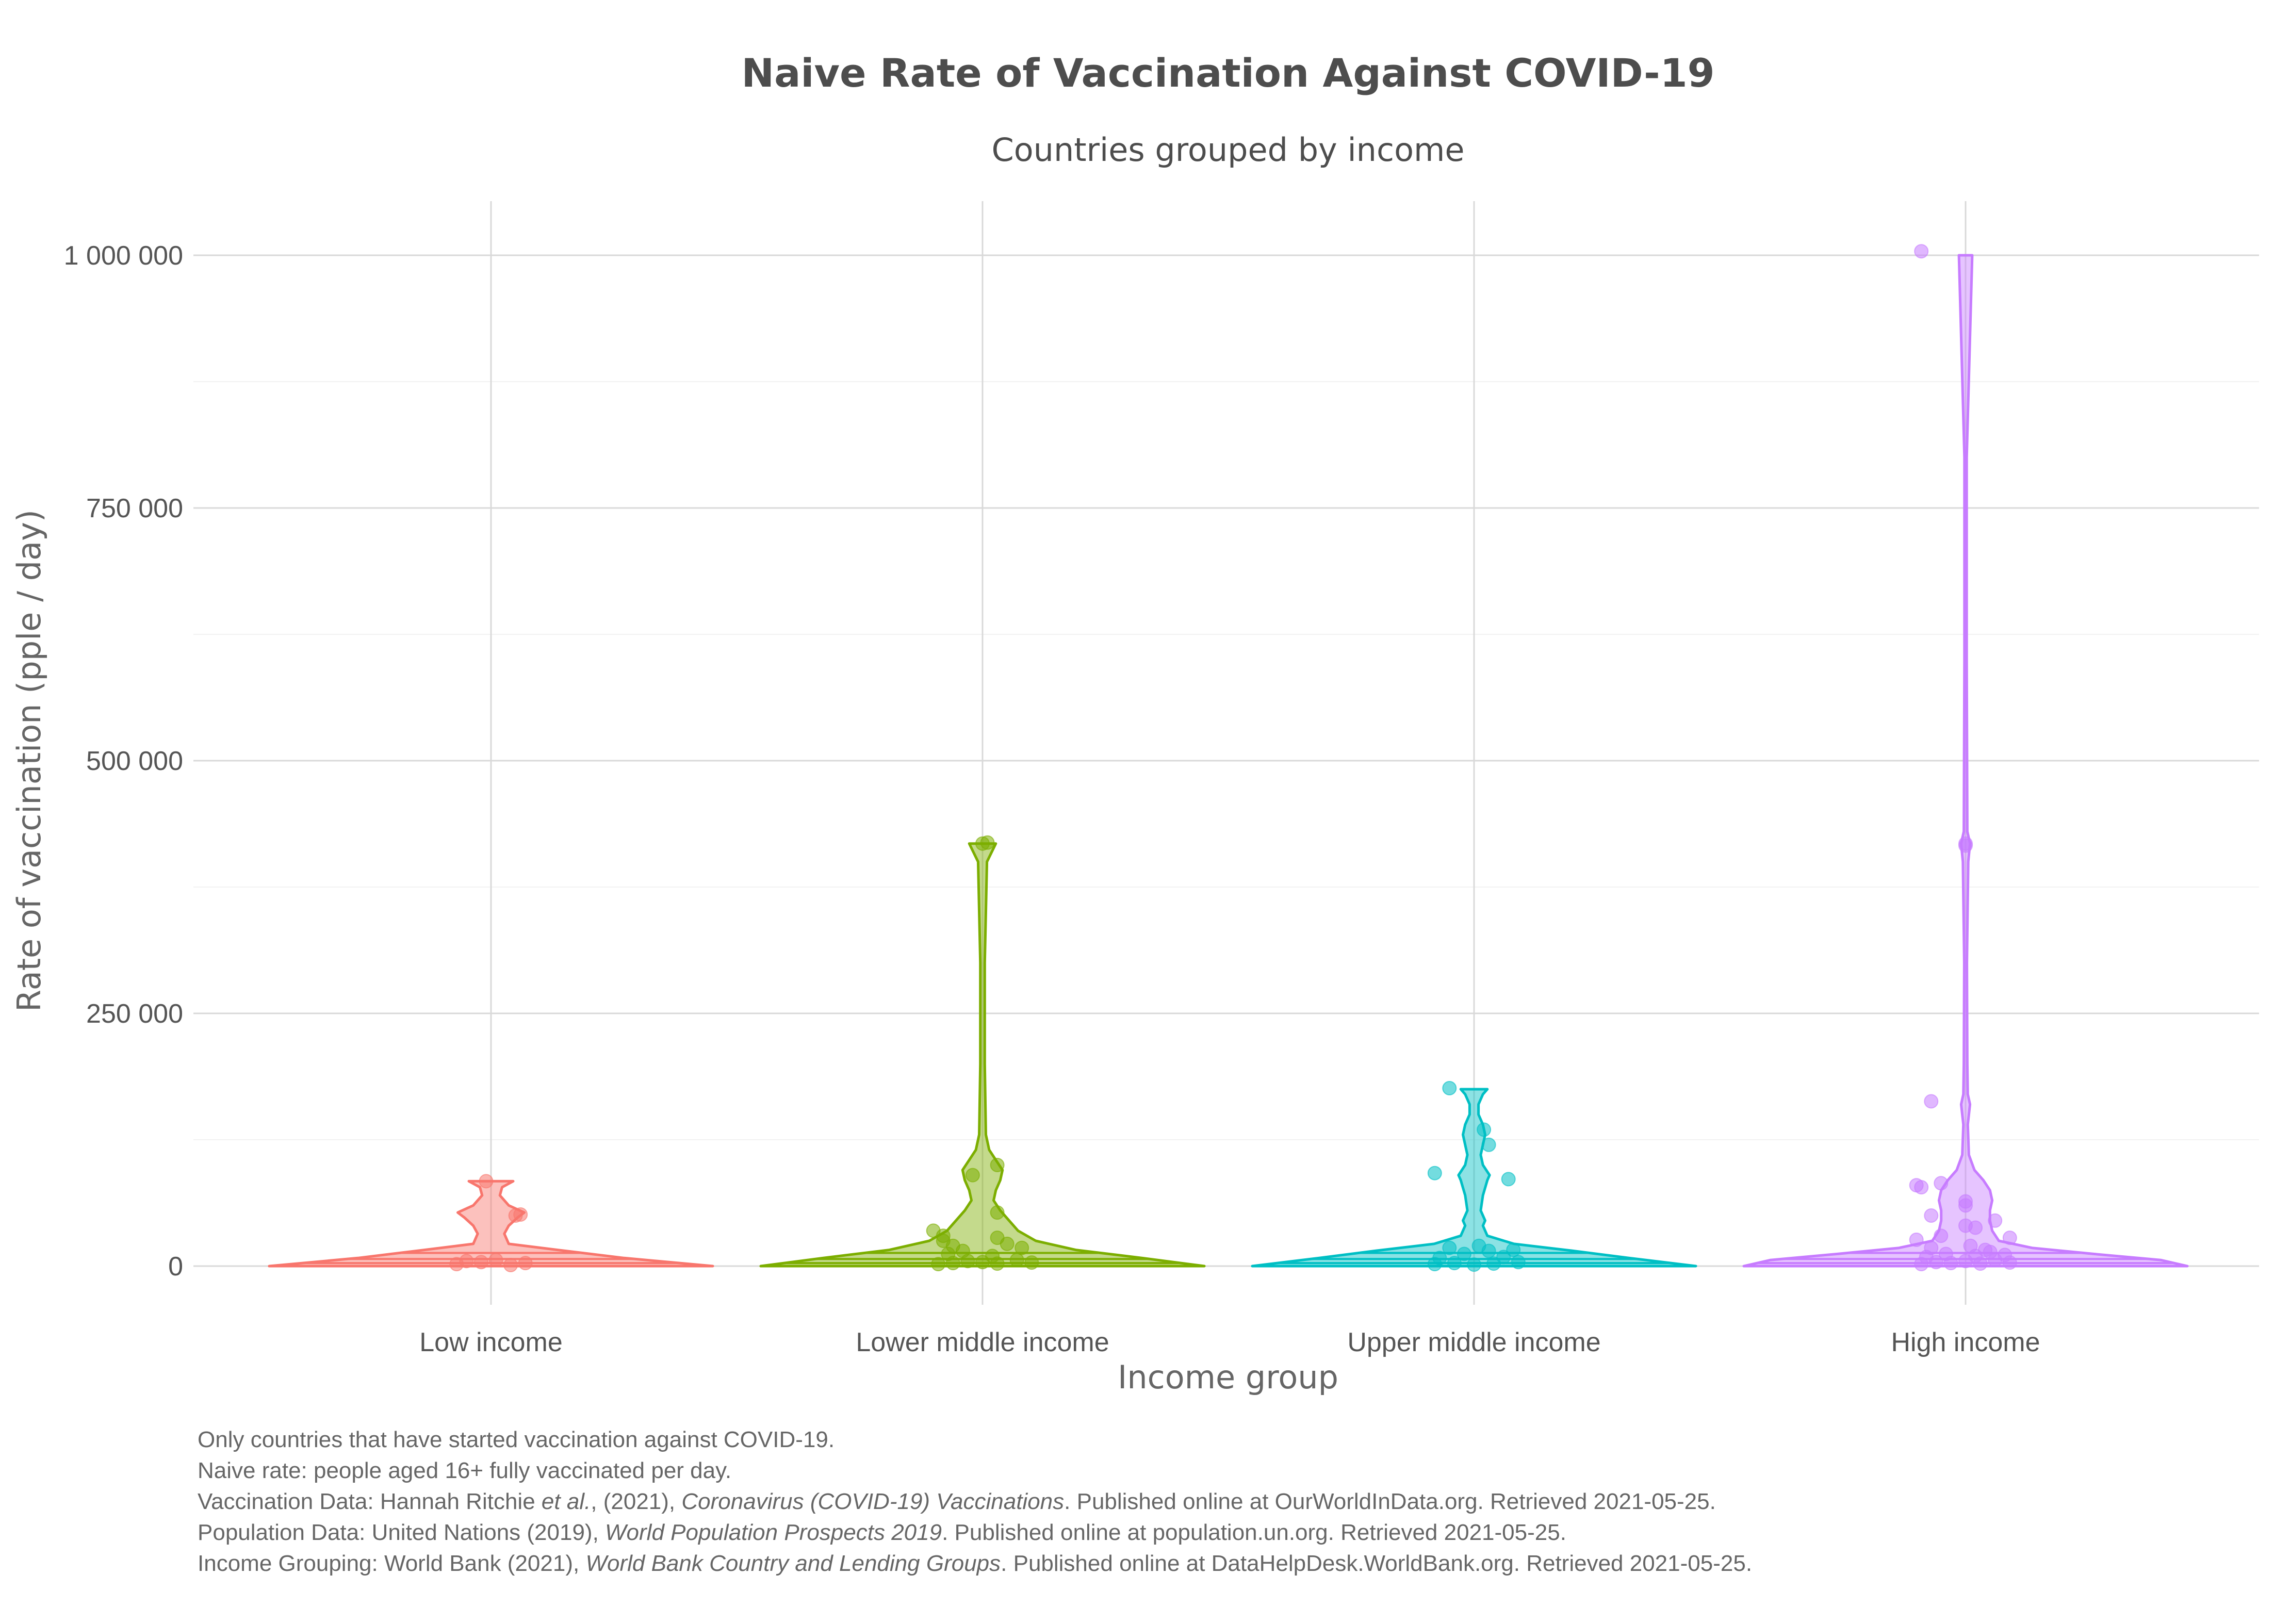 The image size is (2274, 1624). What do you see at coordinates (566, 1501) in the screenshot?
I see `caption-line-3-b: et al.` at bounding box center [566, 1501].